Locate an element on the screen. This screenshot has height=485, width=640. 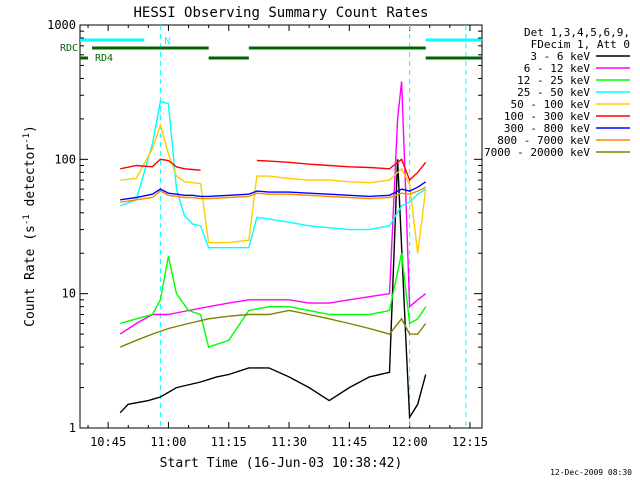
legend-entry-label: 300 - 800 keV is located at coordinates (547, 128).